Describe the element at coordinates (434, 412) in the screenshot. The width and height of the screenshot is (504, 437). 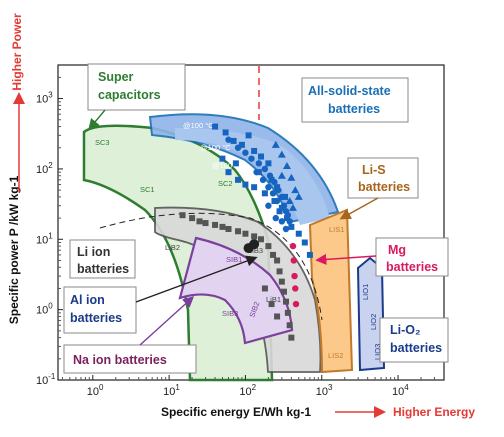
I see `higher-energy-label: Higher Energy` at that location.